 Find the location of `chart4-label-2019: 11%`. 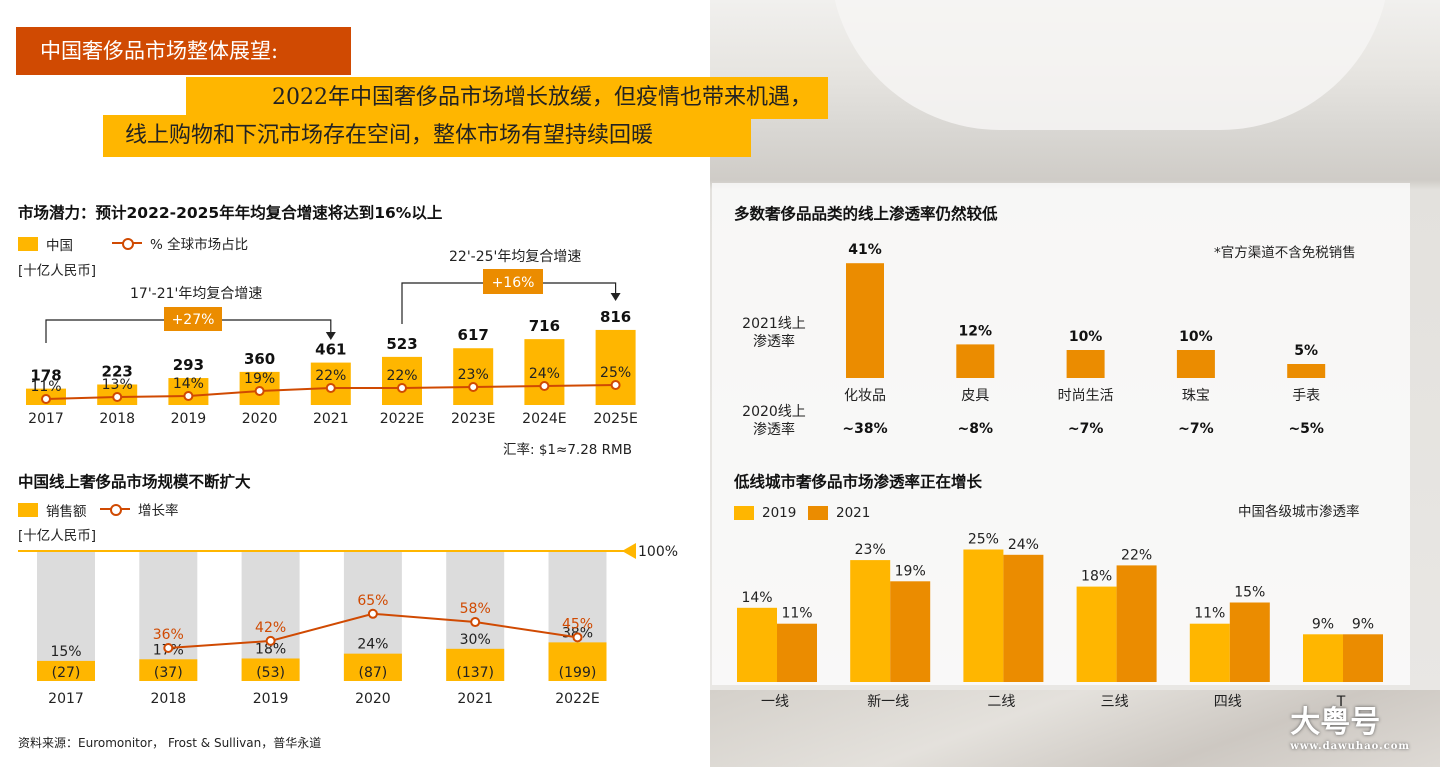

chart4-label-2019: 11% is located at coordinates (1209, 614).